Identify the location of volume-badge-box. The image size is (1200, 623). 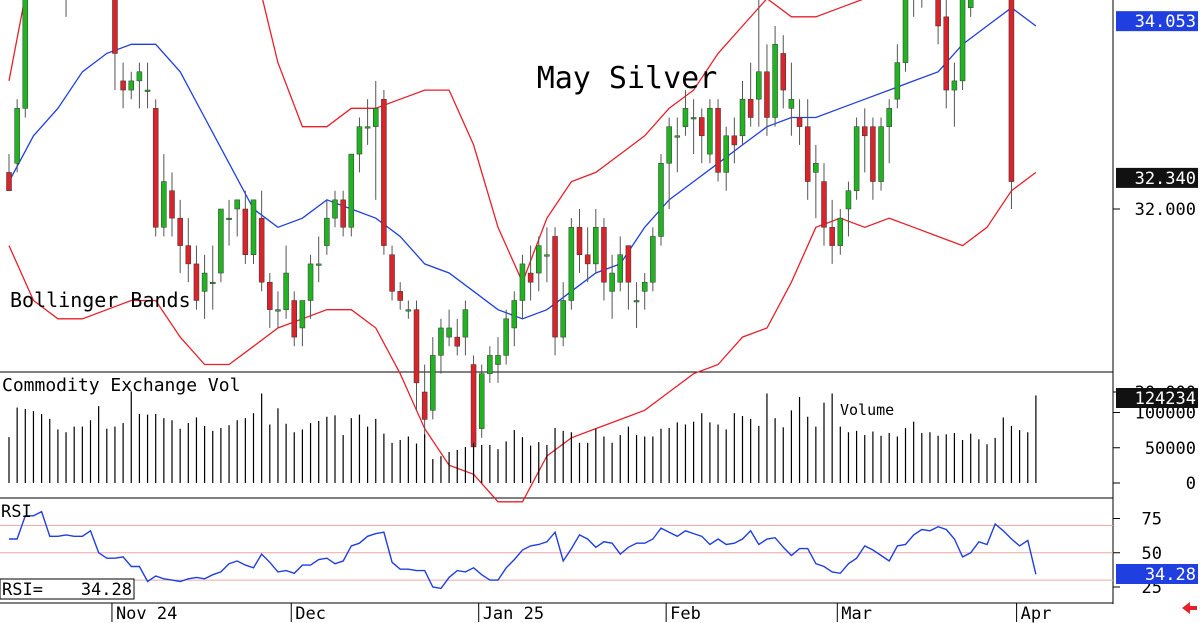
(1157, 398).